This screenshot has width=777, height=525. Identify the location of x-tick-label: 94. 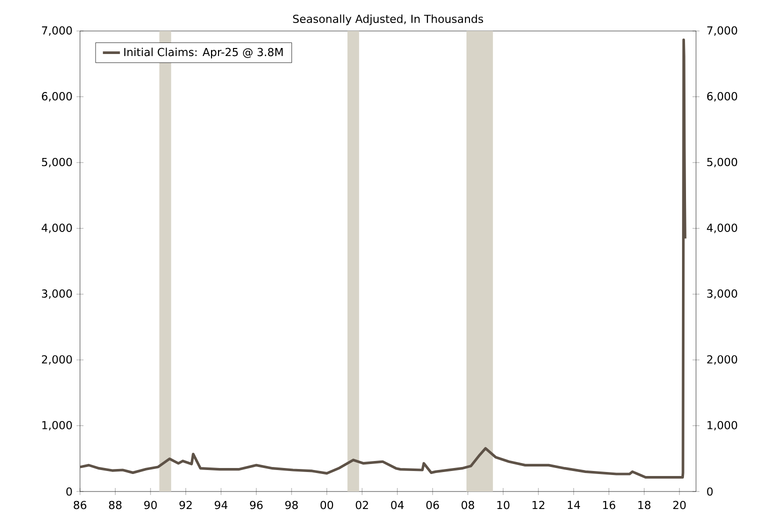
(221, 505).